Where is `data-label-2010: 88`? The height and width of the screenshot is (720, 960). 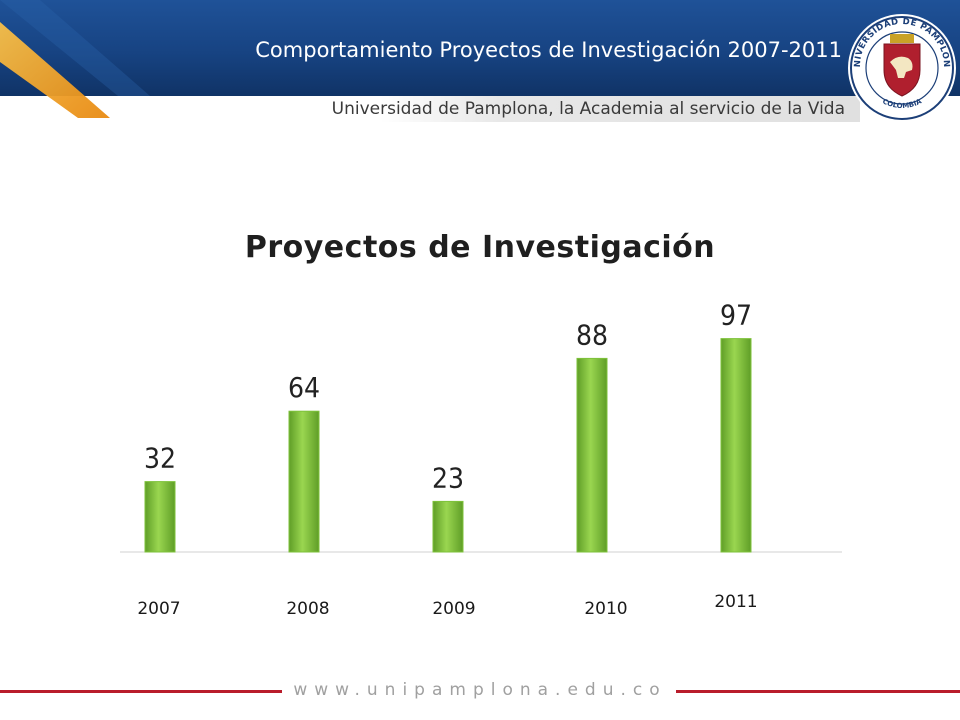
data-label-2010: 88 is located at coordinates (592, 334).